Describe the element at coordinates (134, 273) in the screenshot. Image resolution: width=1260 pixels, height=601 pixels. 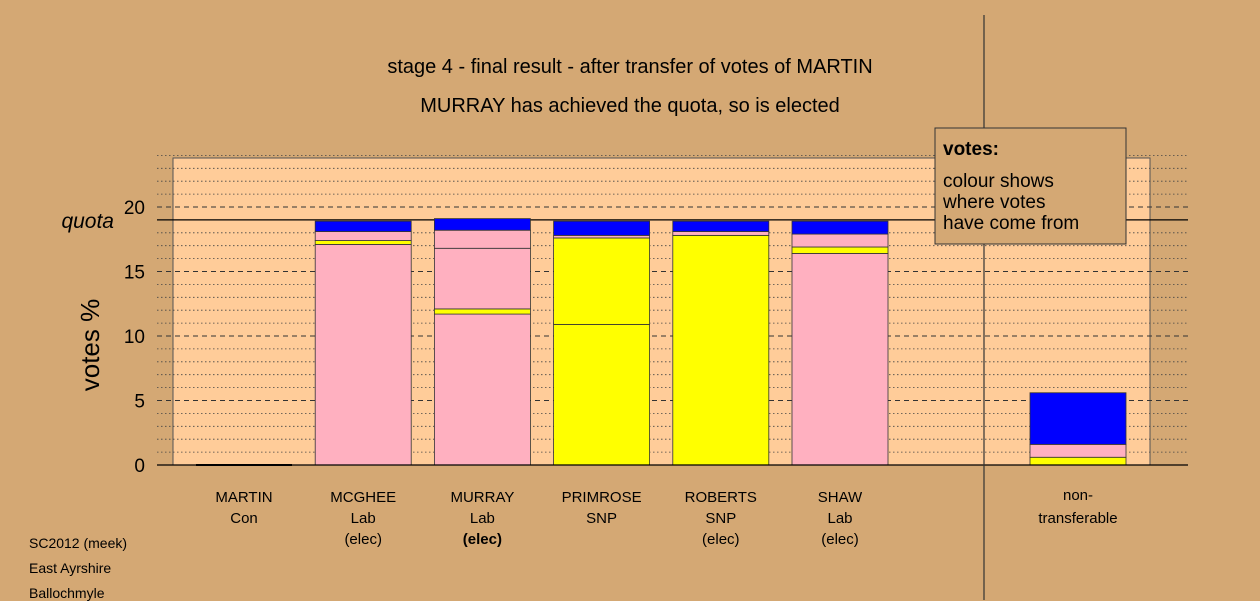
I see `y-tick-label: 15` at that location.